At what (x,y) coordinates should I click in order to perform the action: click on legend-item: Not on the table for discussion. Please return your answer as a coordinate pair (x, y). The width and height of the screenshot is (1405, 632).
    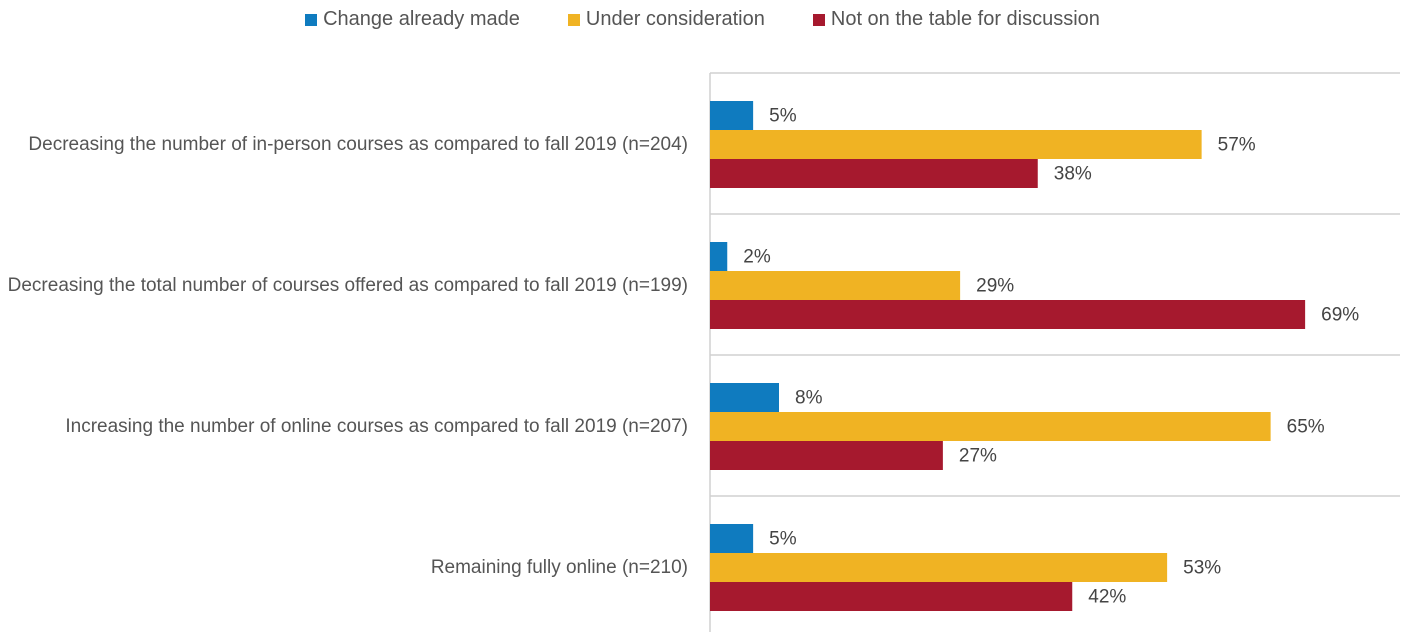
    Looking at the image, I should click on (956, 19).